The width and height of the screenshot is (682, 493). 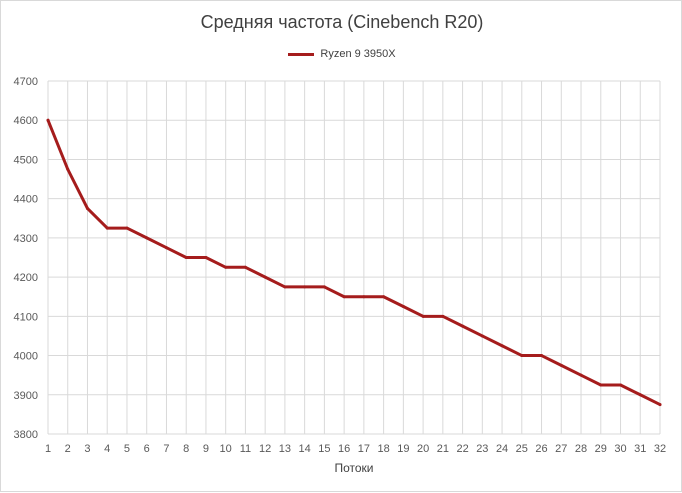 What do you see at coordinates (245, 449) in the screenshot?
I see `x-tick-label: 11` at bounding box center [245, 449].